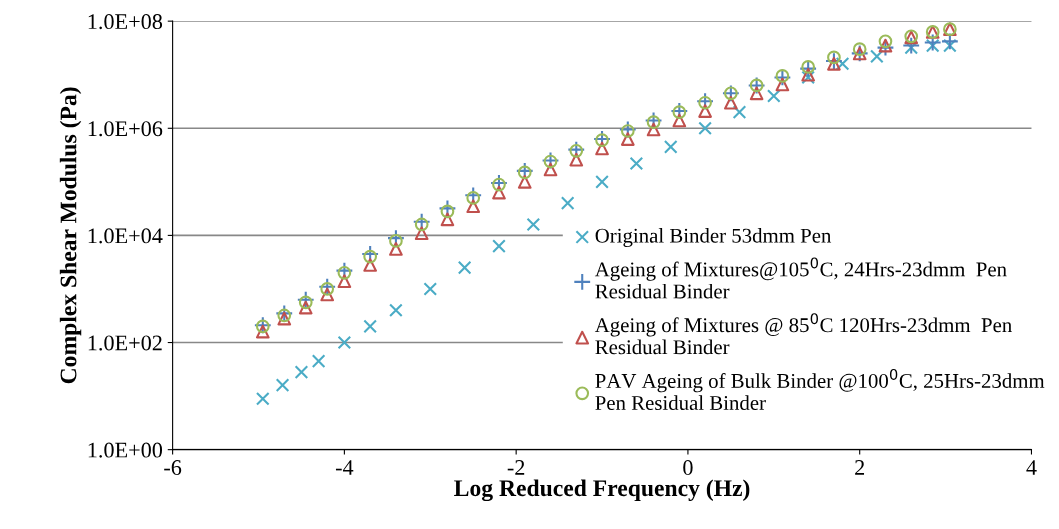 The width and height of the screenshot is (1059, 529). Describe the element at coordinates (125, 450) in the screenshot. I see `y-tick-label: 1.0E+00` at that location.